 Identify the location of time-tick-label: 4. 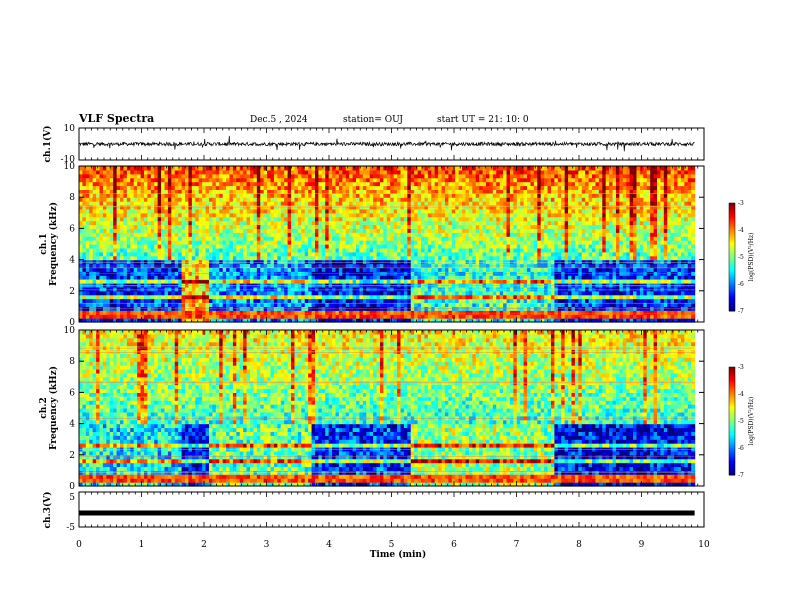
(329, 545).